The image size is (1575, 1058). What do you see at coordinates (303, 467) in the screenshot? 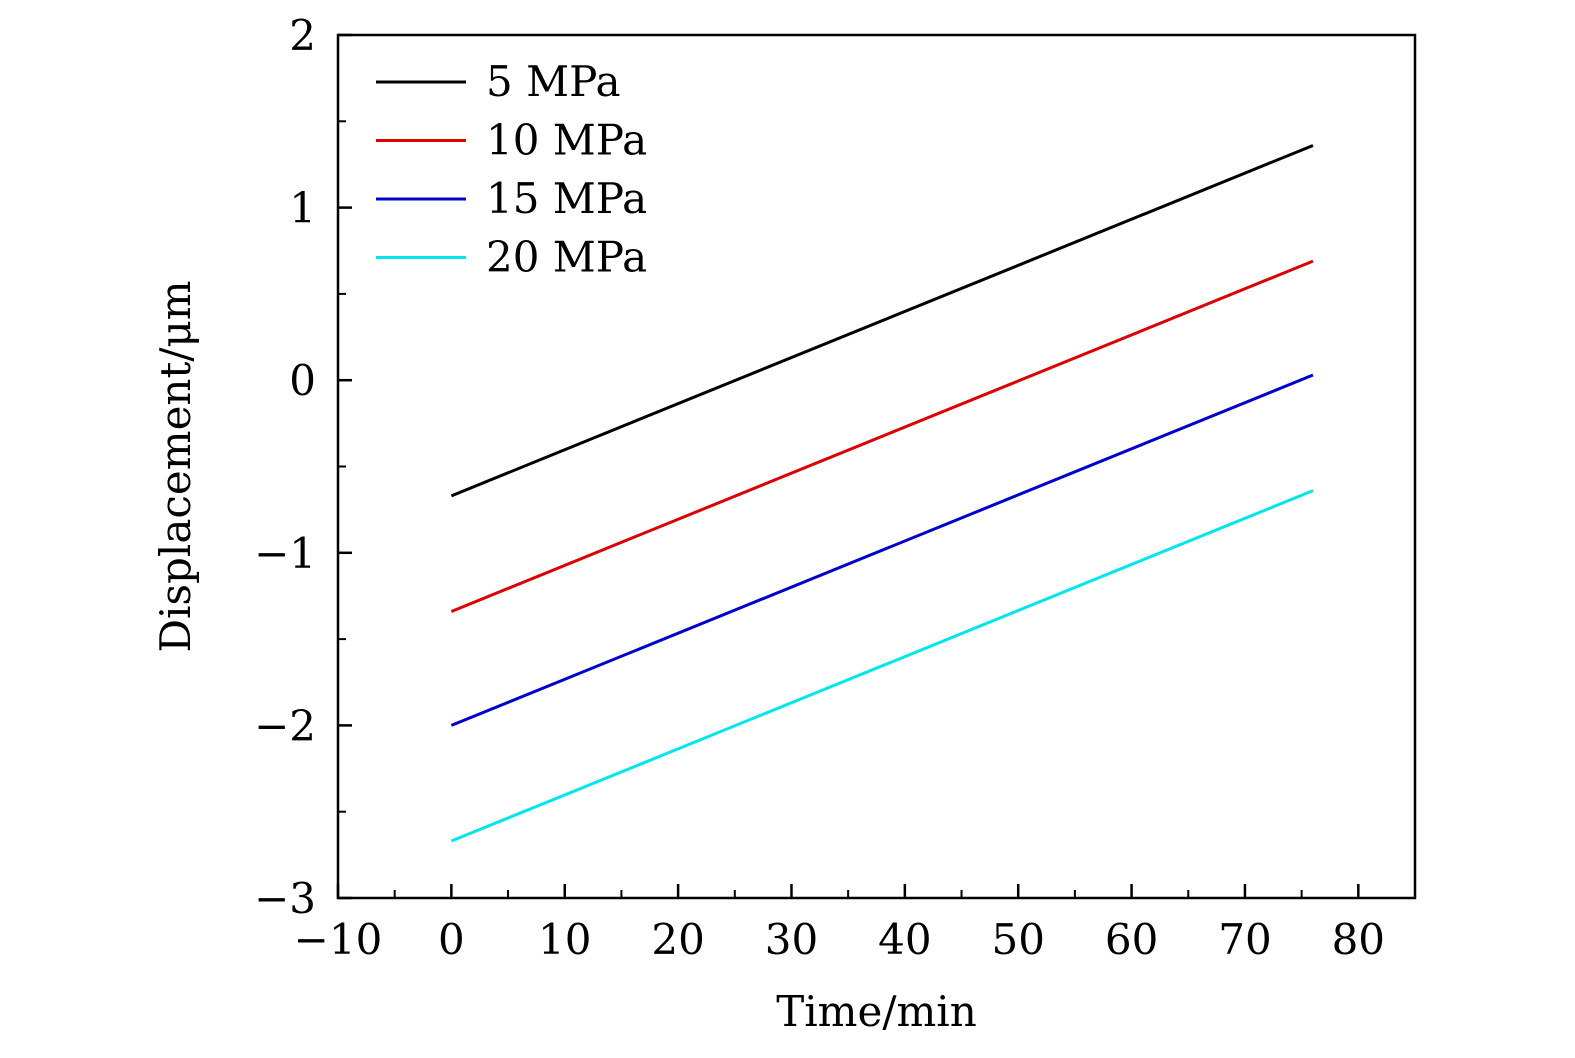
I see `y-axis: −3 −2 −1 0 1 2` at bounding box center [303, 467].